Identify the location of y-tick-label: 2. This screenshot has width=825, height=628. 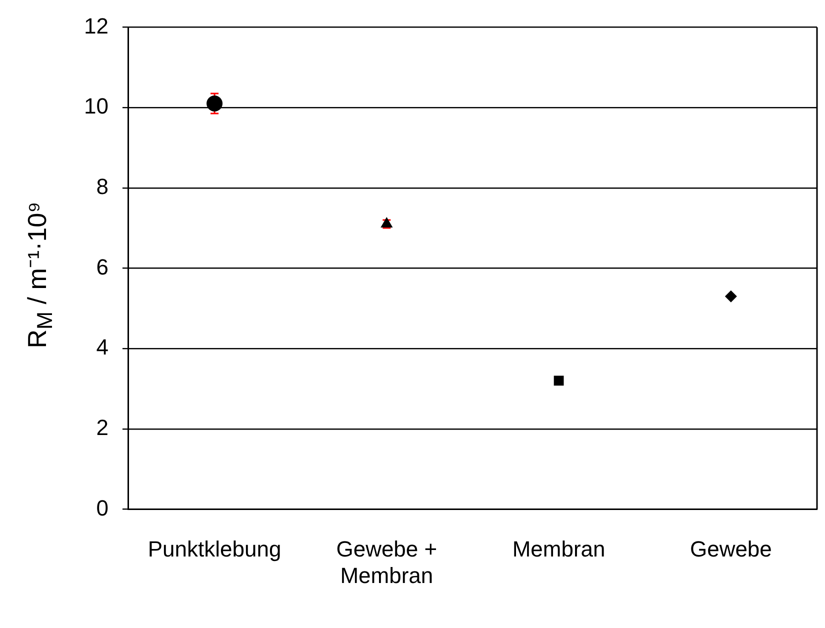
(102, 427).